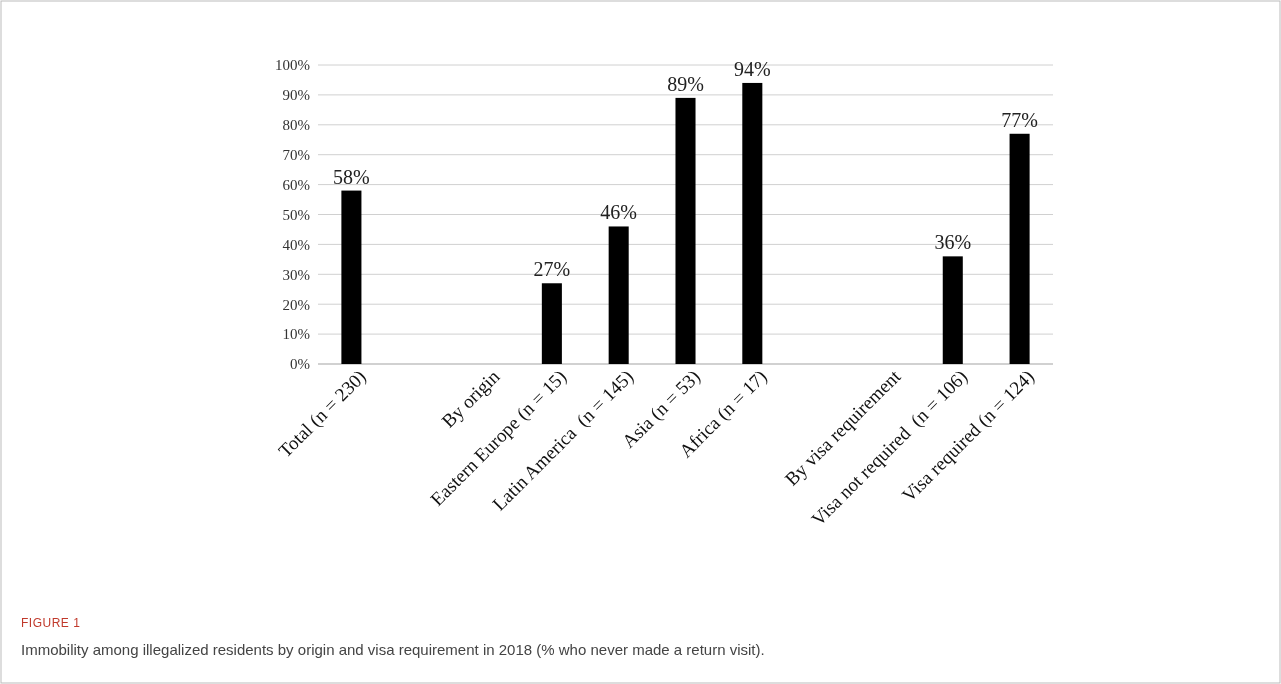  I want to click on y-tick-label: 20%, so click(296, 304).